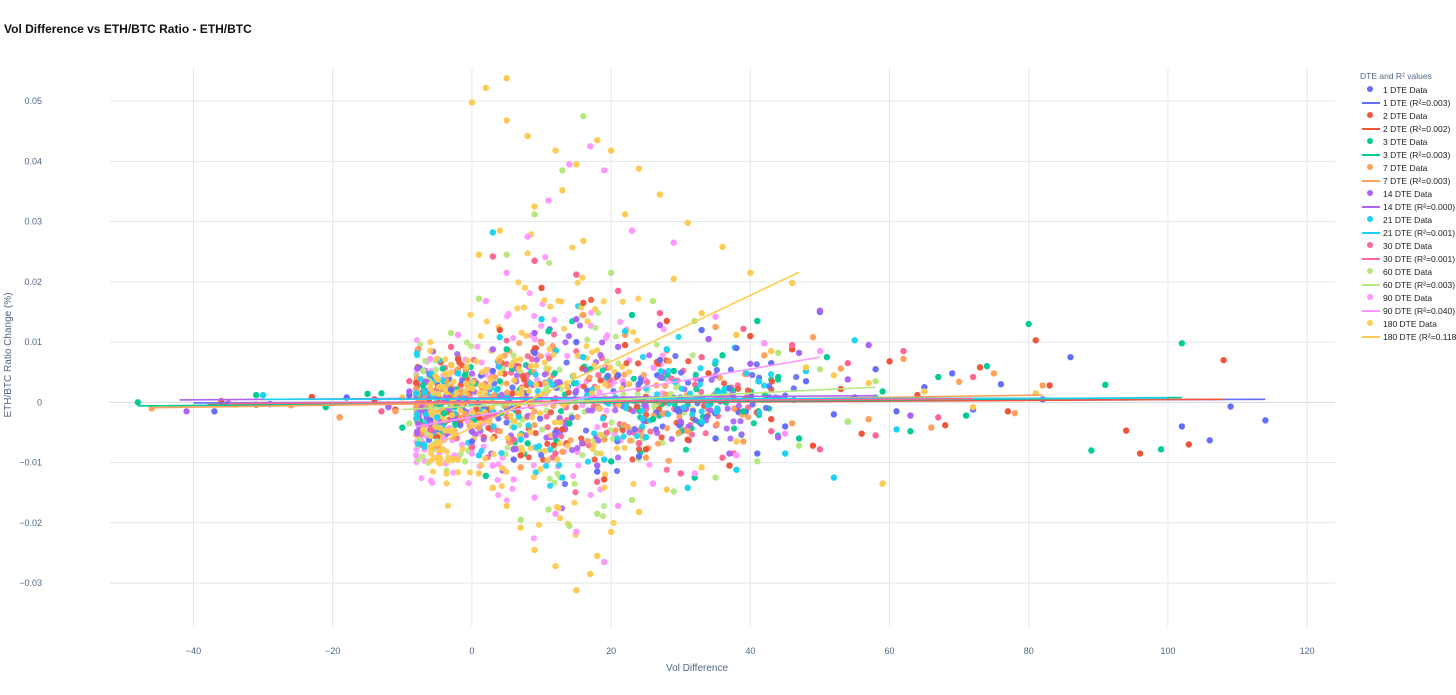 The width and height of the screenshot is (1456, 695). Describe the element at coordinates (1408, 167) in the screenshot. I see `legend-item-data: 7 DTE Data` at that location.